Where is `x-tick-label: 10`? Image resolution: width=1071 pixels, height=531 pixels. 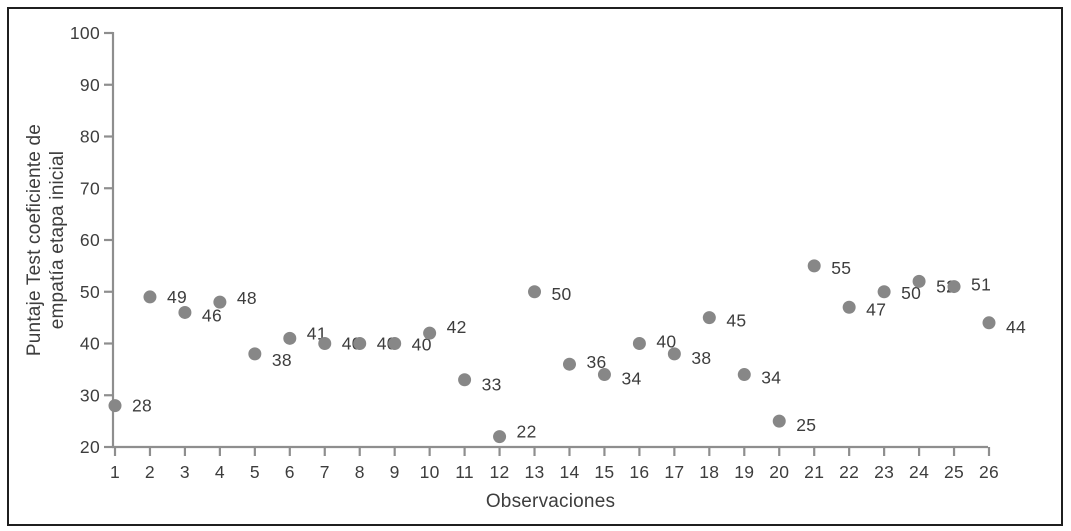 x-tick-label: 10 is located at coordinates (430, 472).